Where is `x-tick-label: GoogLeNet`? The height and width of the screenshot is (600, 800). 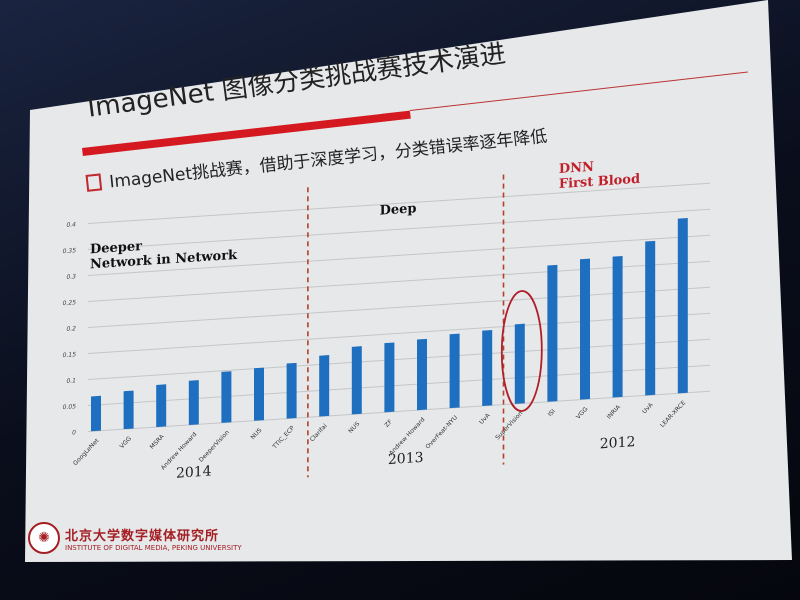
x-tick-label: GoogLeNet is located at coordinates (86, 452).